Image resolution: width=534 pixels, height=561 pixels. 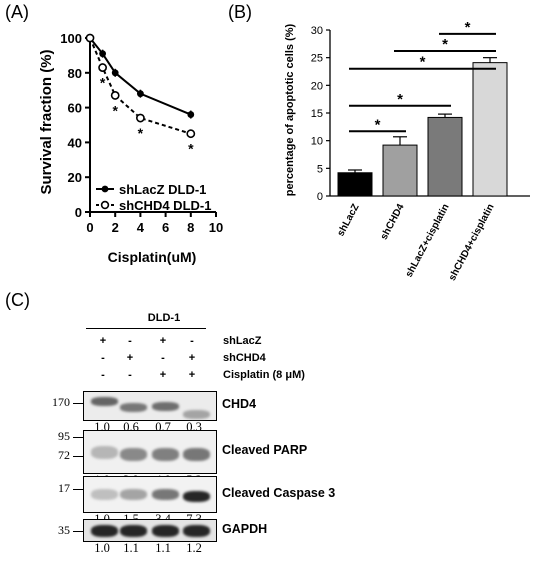 What do you see at coordinates (393, 222) in the screenshot?
I see `category-label: shCHD4` at bounding box center [393, 222].